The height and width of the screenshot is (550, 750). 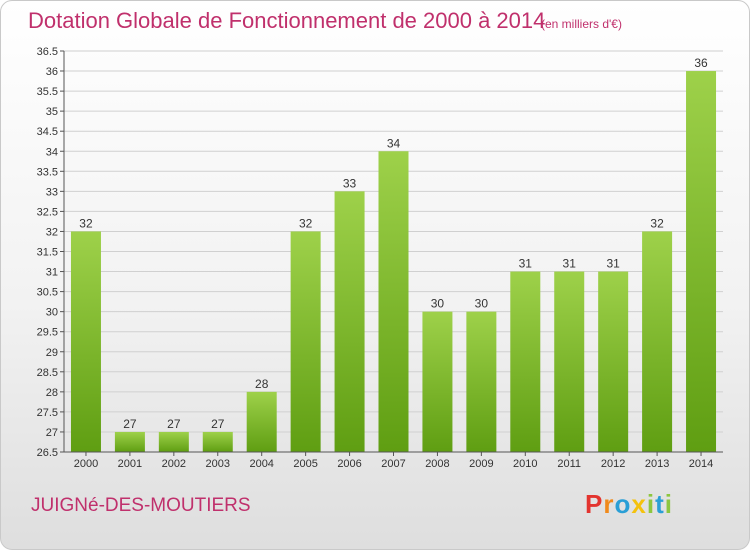 I want to click on data-label: 33, so click(x=350, y=183).